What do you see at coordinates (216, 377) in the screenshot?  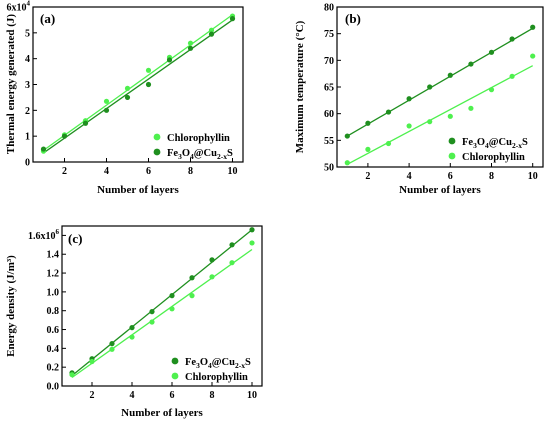 I see `panel-c-legend-label-chlorophyllin: Chlorophyllin` at bounding box center [216, 377].